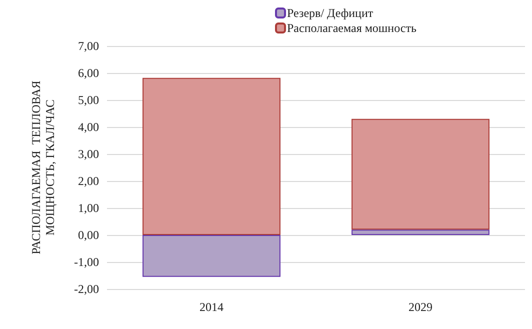 The image size is (532, 329). What do you see at coordinates (352, 28) in the screenshot?
I see `legend-label: Располагаемая мошность` at bounding box center [352, 28].